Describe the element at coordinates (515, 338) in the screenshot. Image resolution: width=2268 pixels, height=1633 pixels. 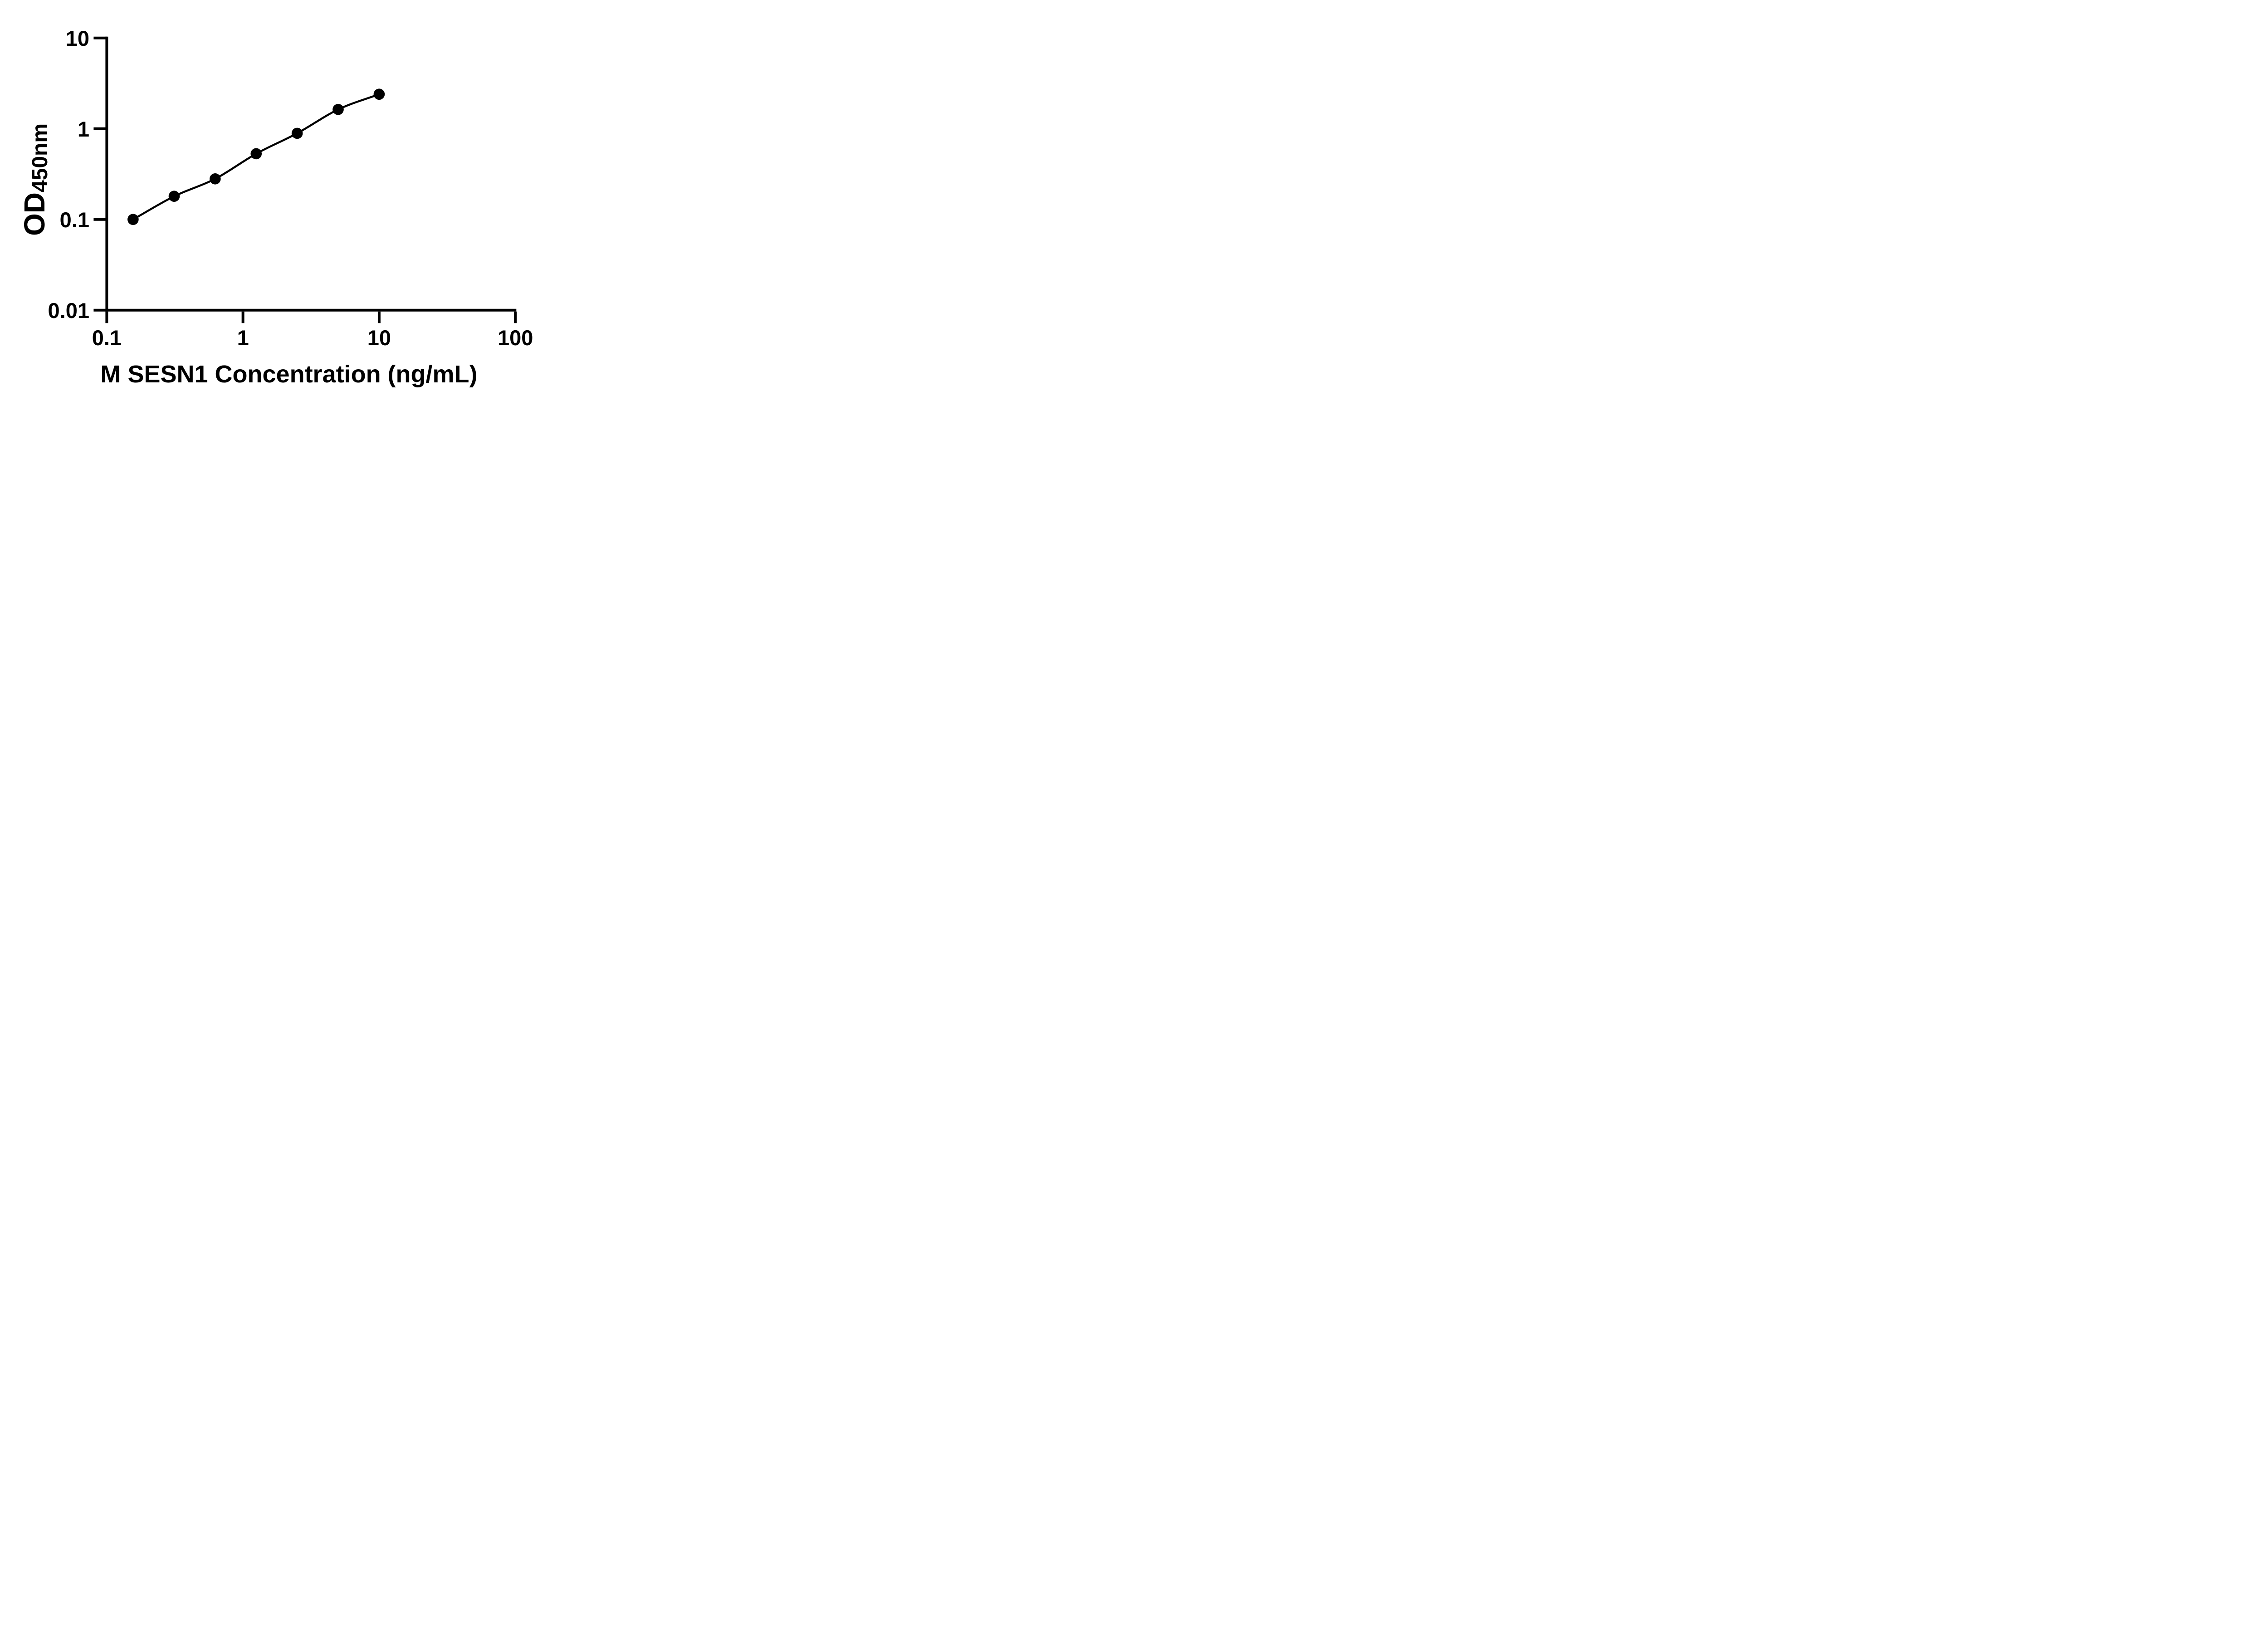
I see `x-tick-label: 100` at that location.